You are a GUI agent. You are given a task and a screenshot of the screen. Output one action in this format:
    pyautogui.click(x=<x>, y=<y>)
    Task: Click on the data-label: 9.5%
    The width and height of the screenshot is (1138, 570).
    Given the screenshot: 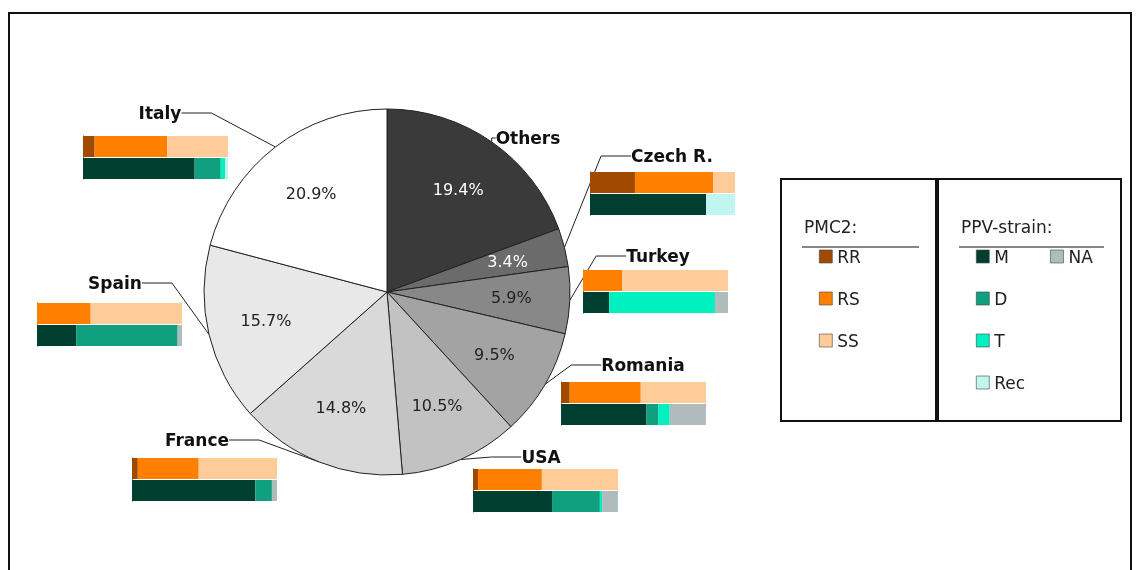 What is the action you would take?
    pyautogui.click(x=494, y=355)
    